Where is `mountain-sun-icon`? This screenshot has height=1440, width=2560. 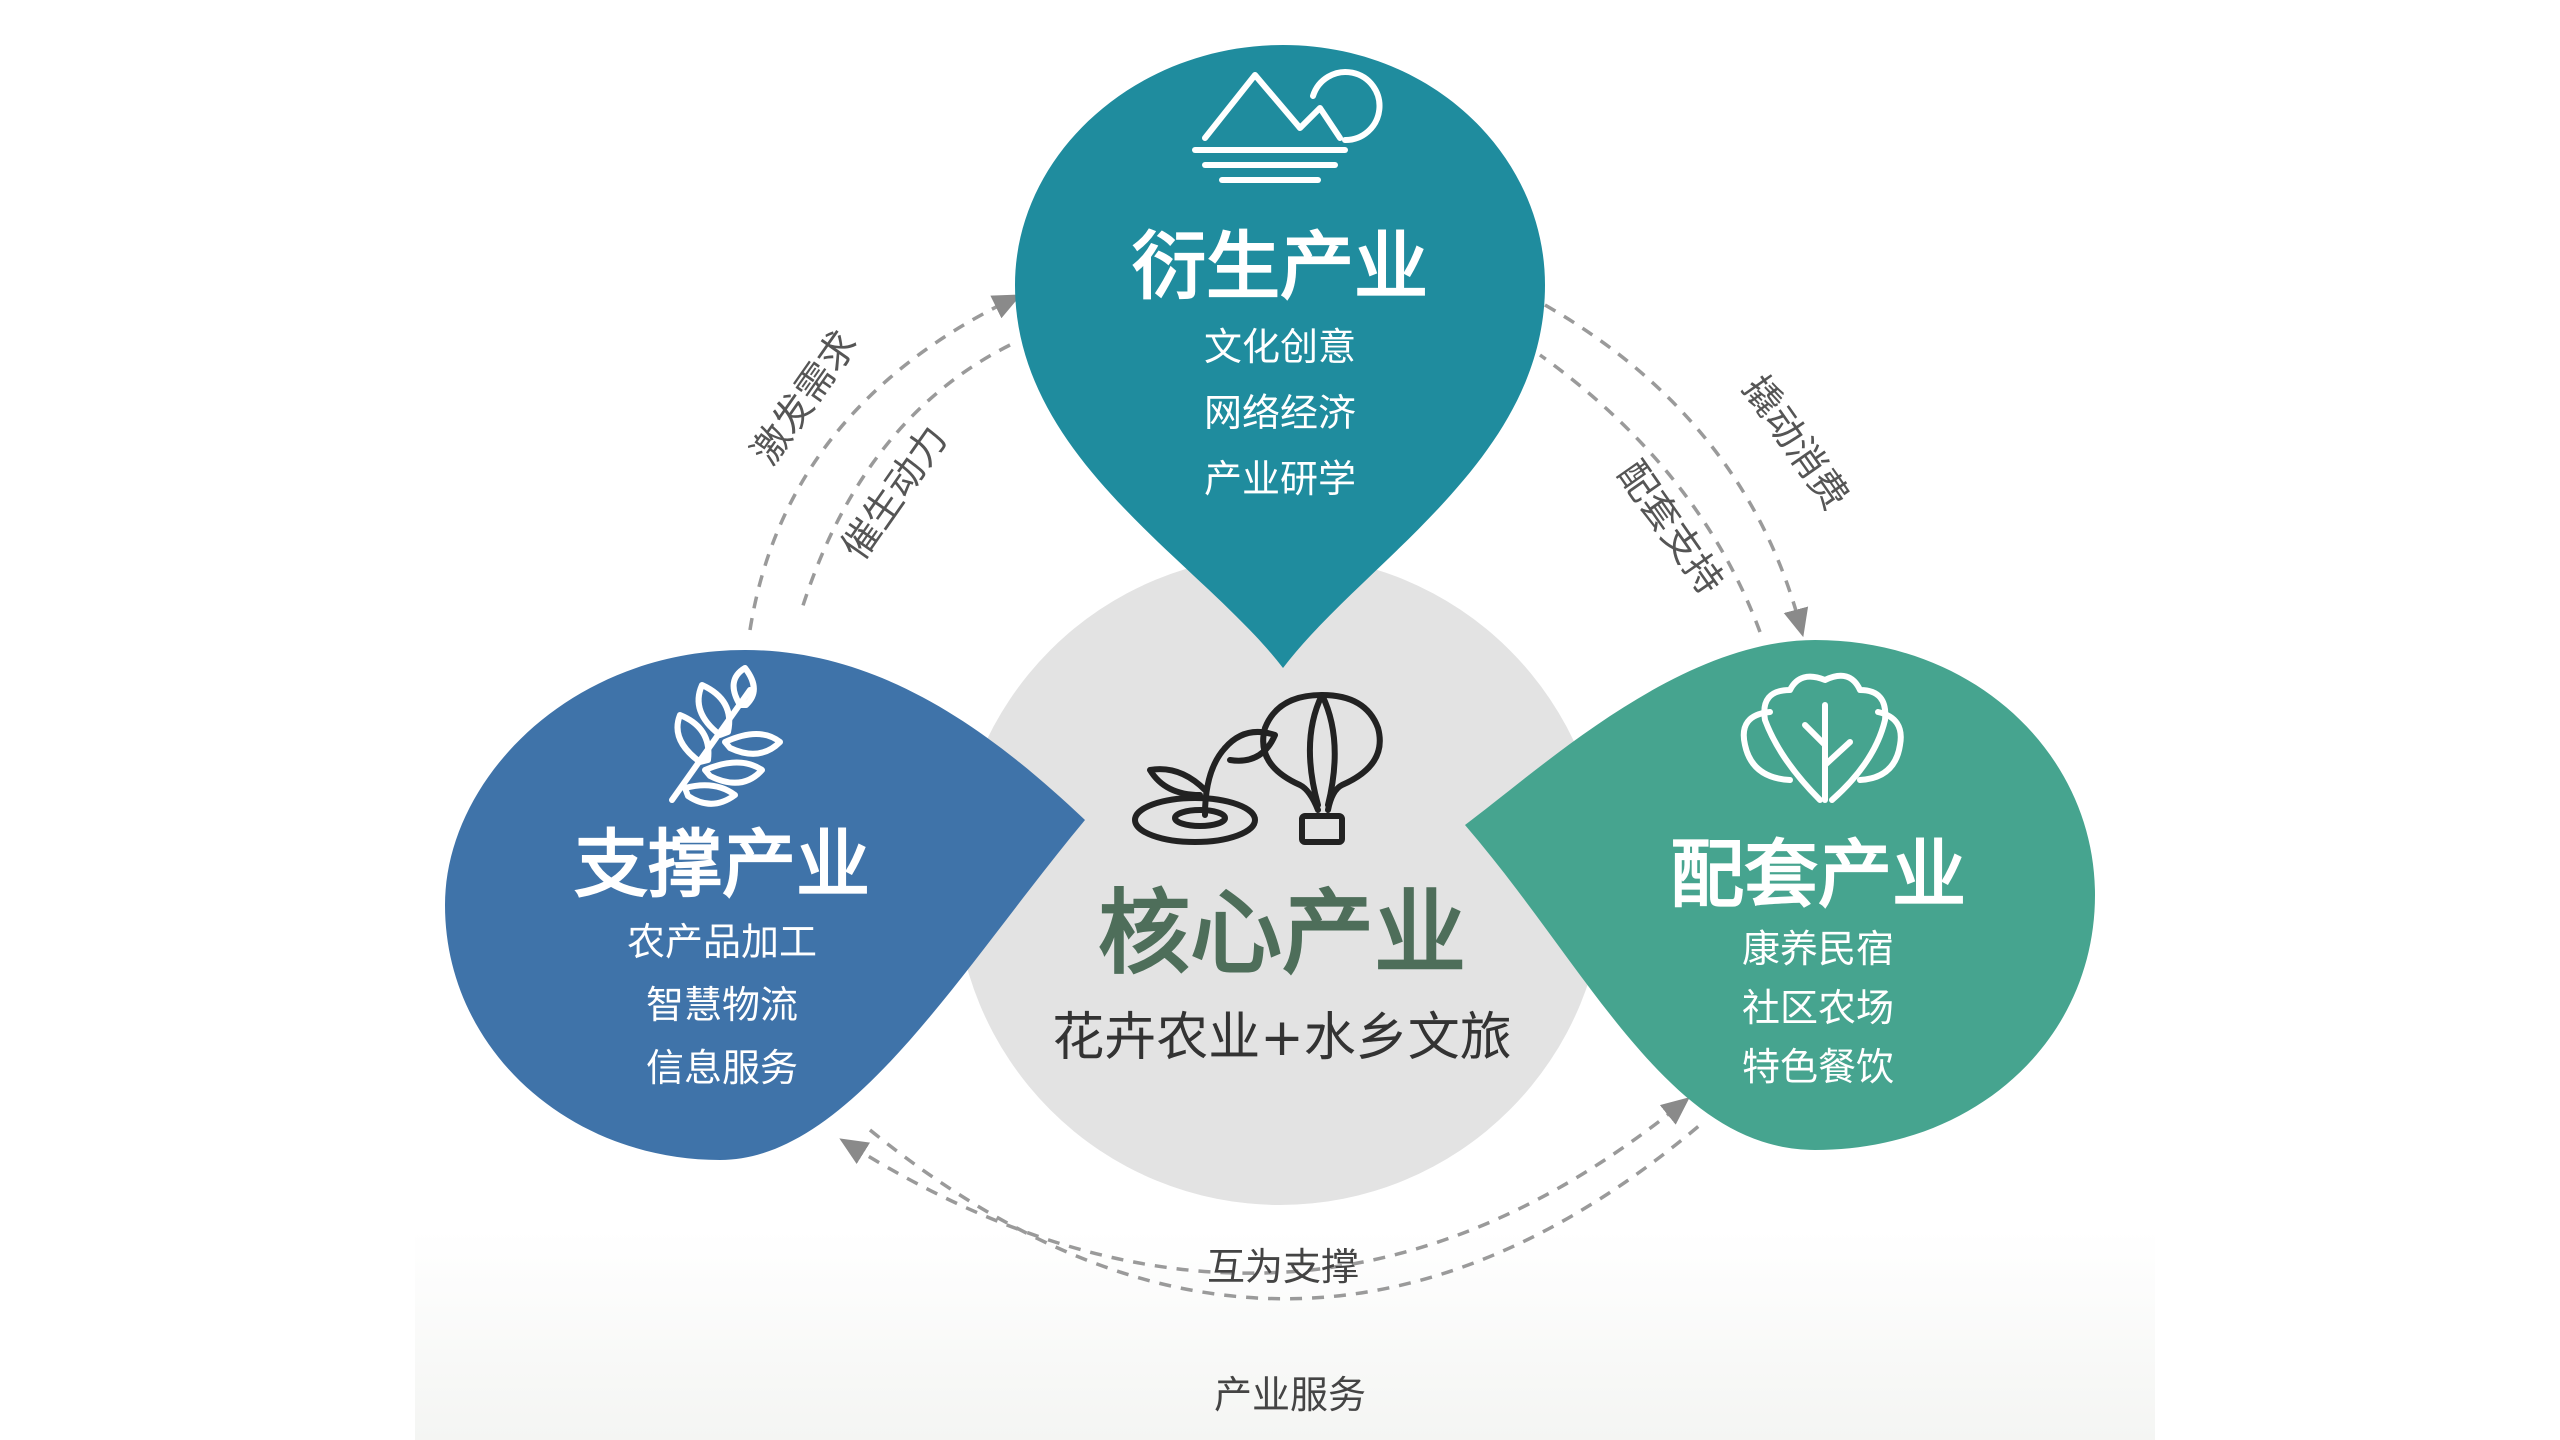 mountain-sun-icon is located at coordinates (1287, 126).